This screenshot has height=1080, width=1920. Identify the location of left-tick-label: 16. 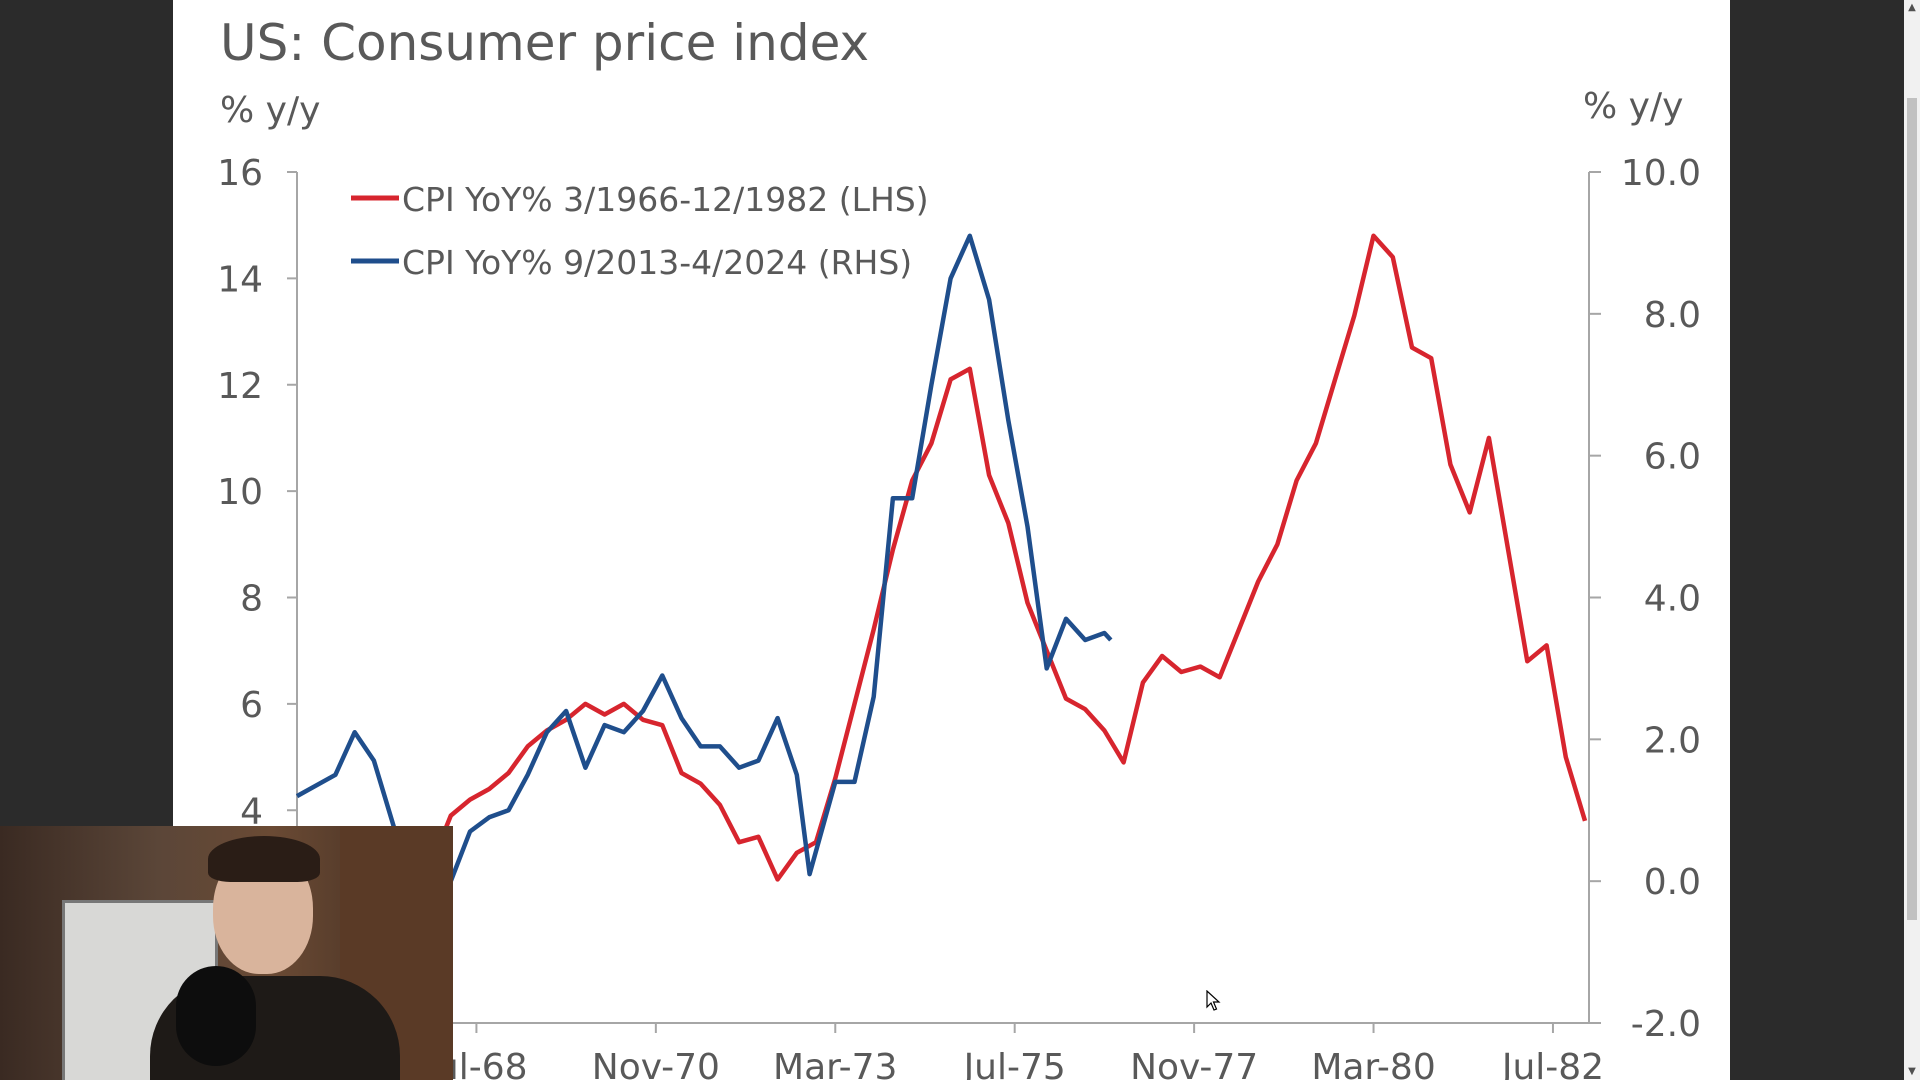
(240, 173).